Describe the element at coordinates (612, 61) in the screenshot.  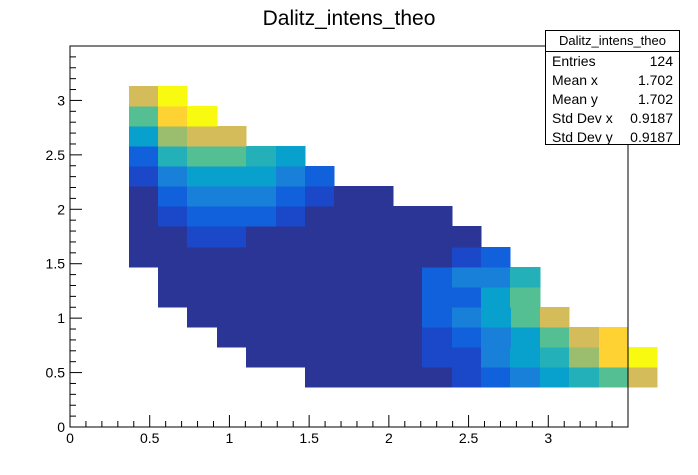
I see `stats-row-entries: Entries 124` at that location.